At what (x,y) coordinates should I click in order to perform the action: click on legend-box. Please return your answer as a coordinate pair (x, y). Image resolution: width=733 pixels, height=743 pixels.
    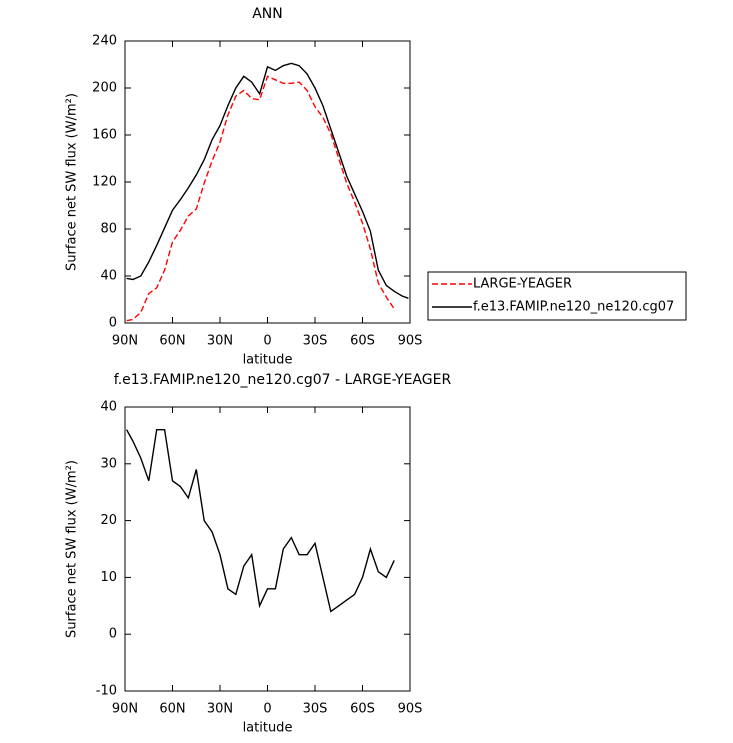
    Looking at the image, I should click on (557, 296).